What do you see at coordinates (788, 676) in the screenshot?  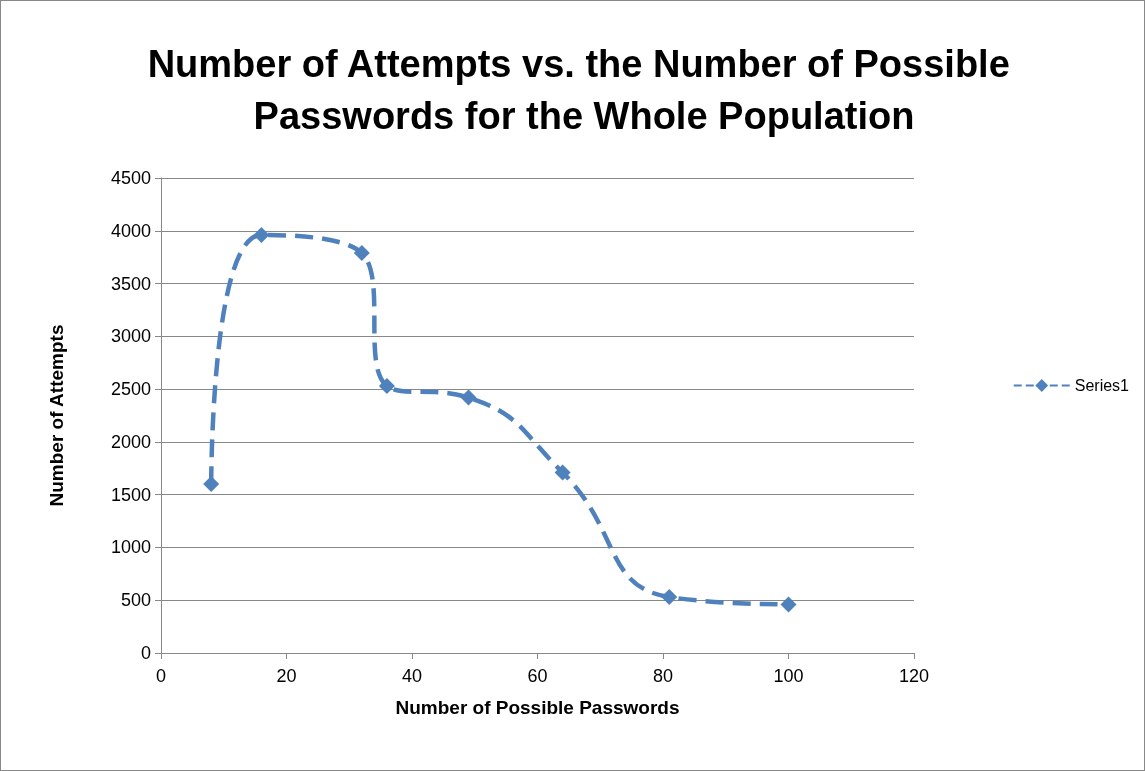 I see `x-tick-label: 100` at bounding box center [788, 676].